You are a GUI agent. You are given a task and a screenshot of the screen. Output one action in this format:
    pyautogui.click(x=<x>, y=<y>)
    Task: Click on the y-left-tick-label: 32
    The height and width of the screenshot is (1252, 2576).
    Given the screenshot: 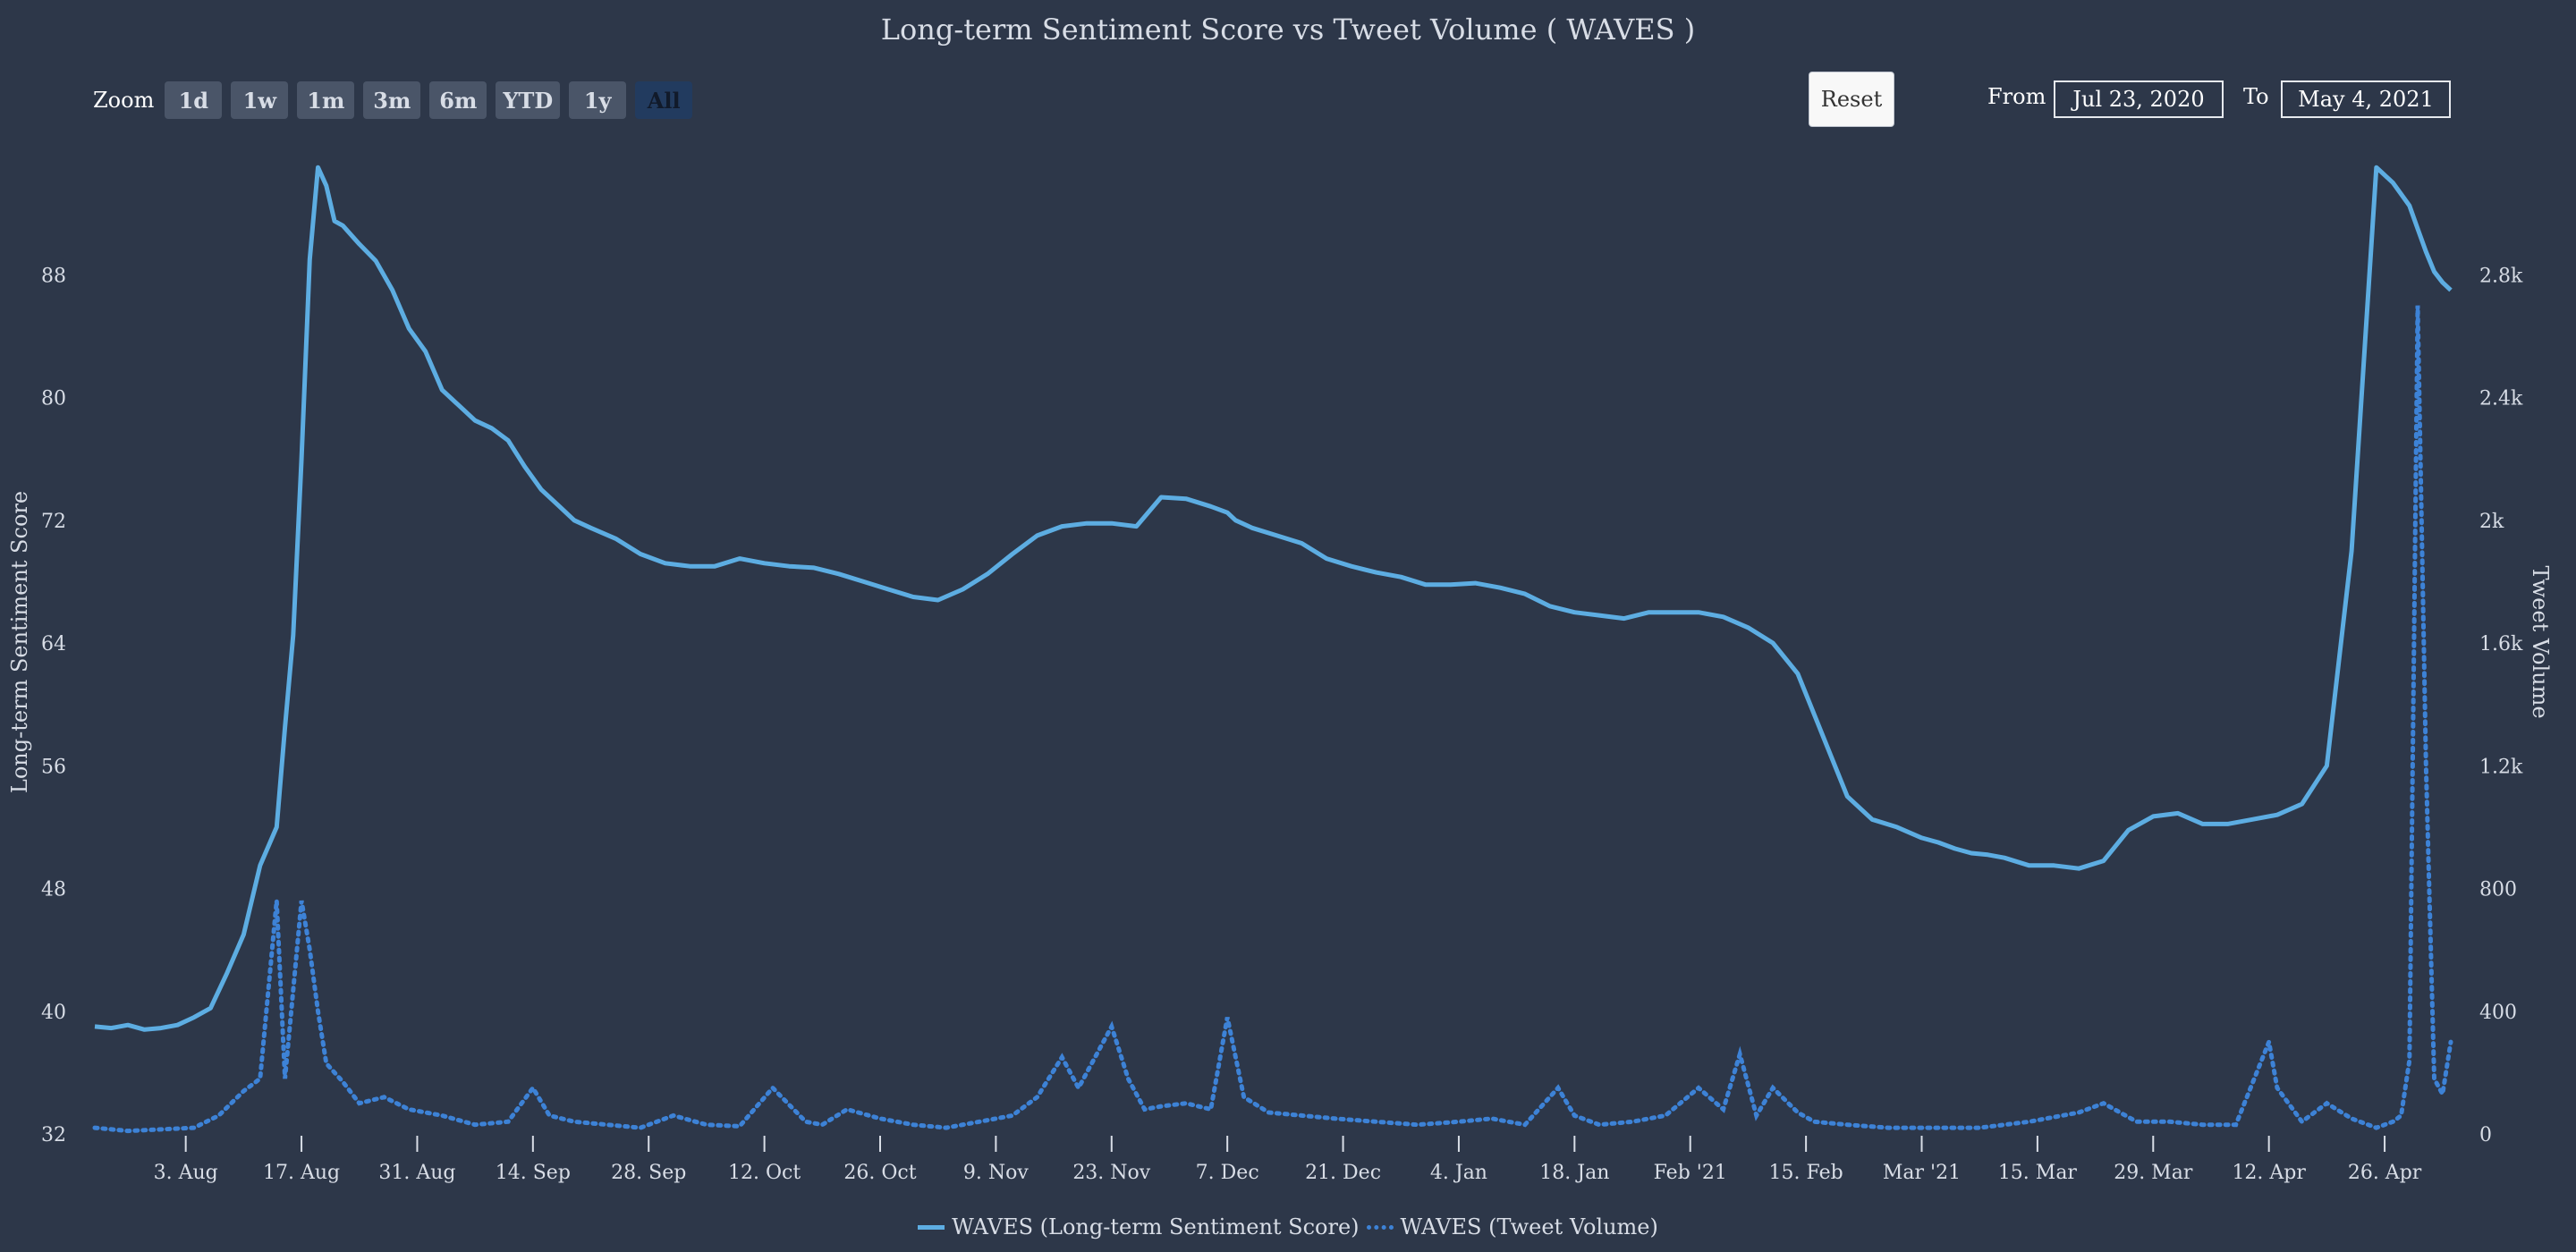 What is the action you would take?
    pyautogui.click(x=53, y=1135)
    